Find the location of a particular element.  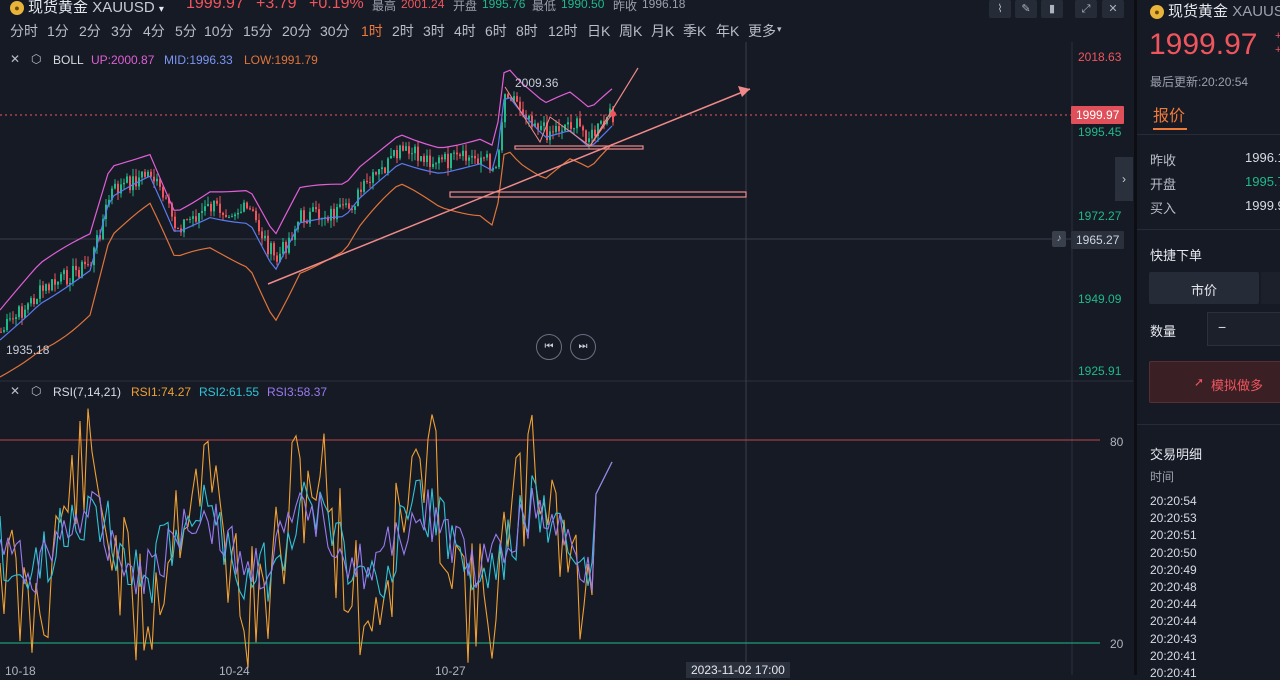

pattern-line is located at coordinates (558, 116).